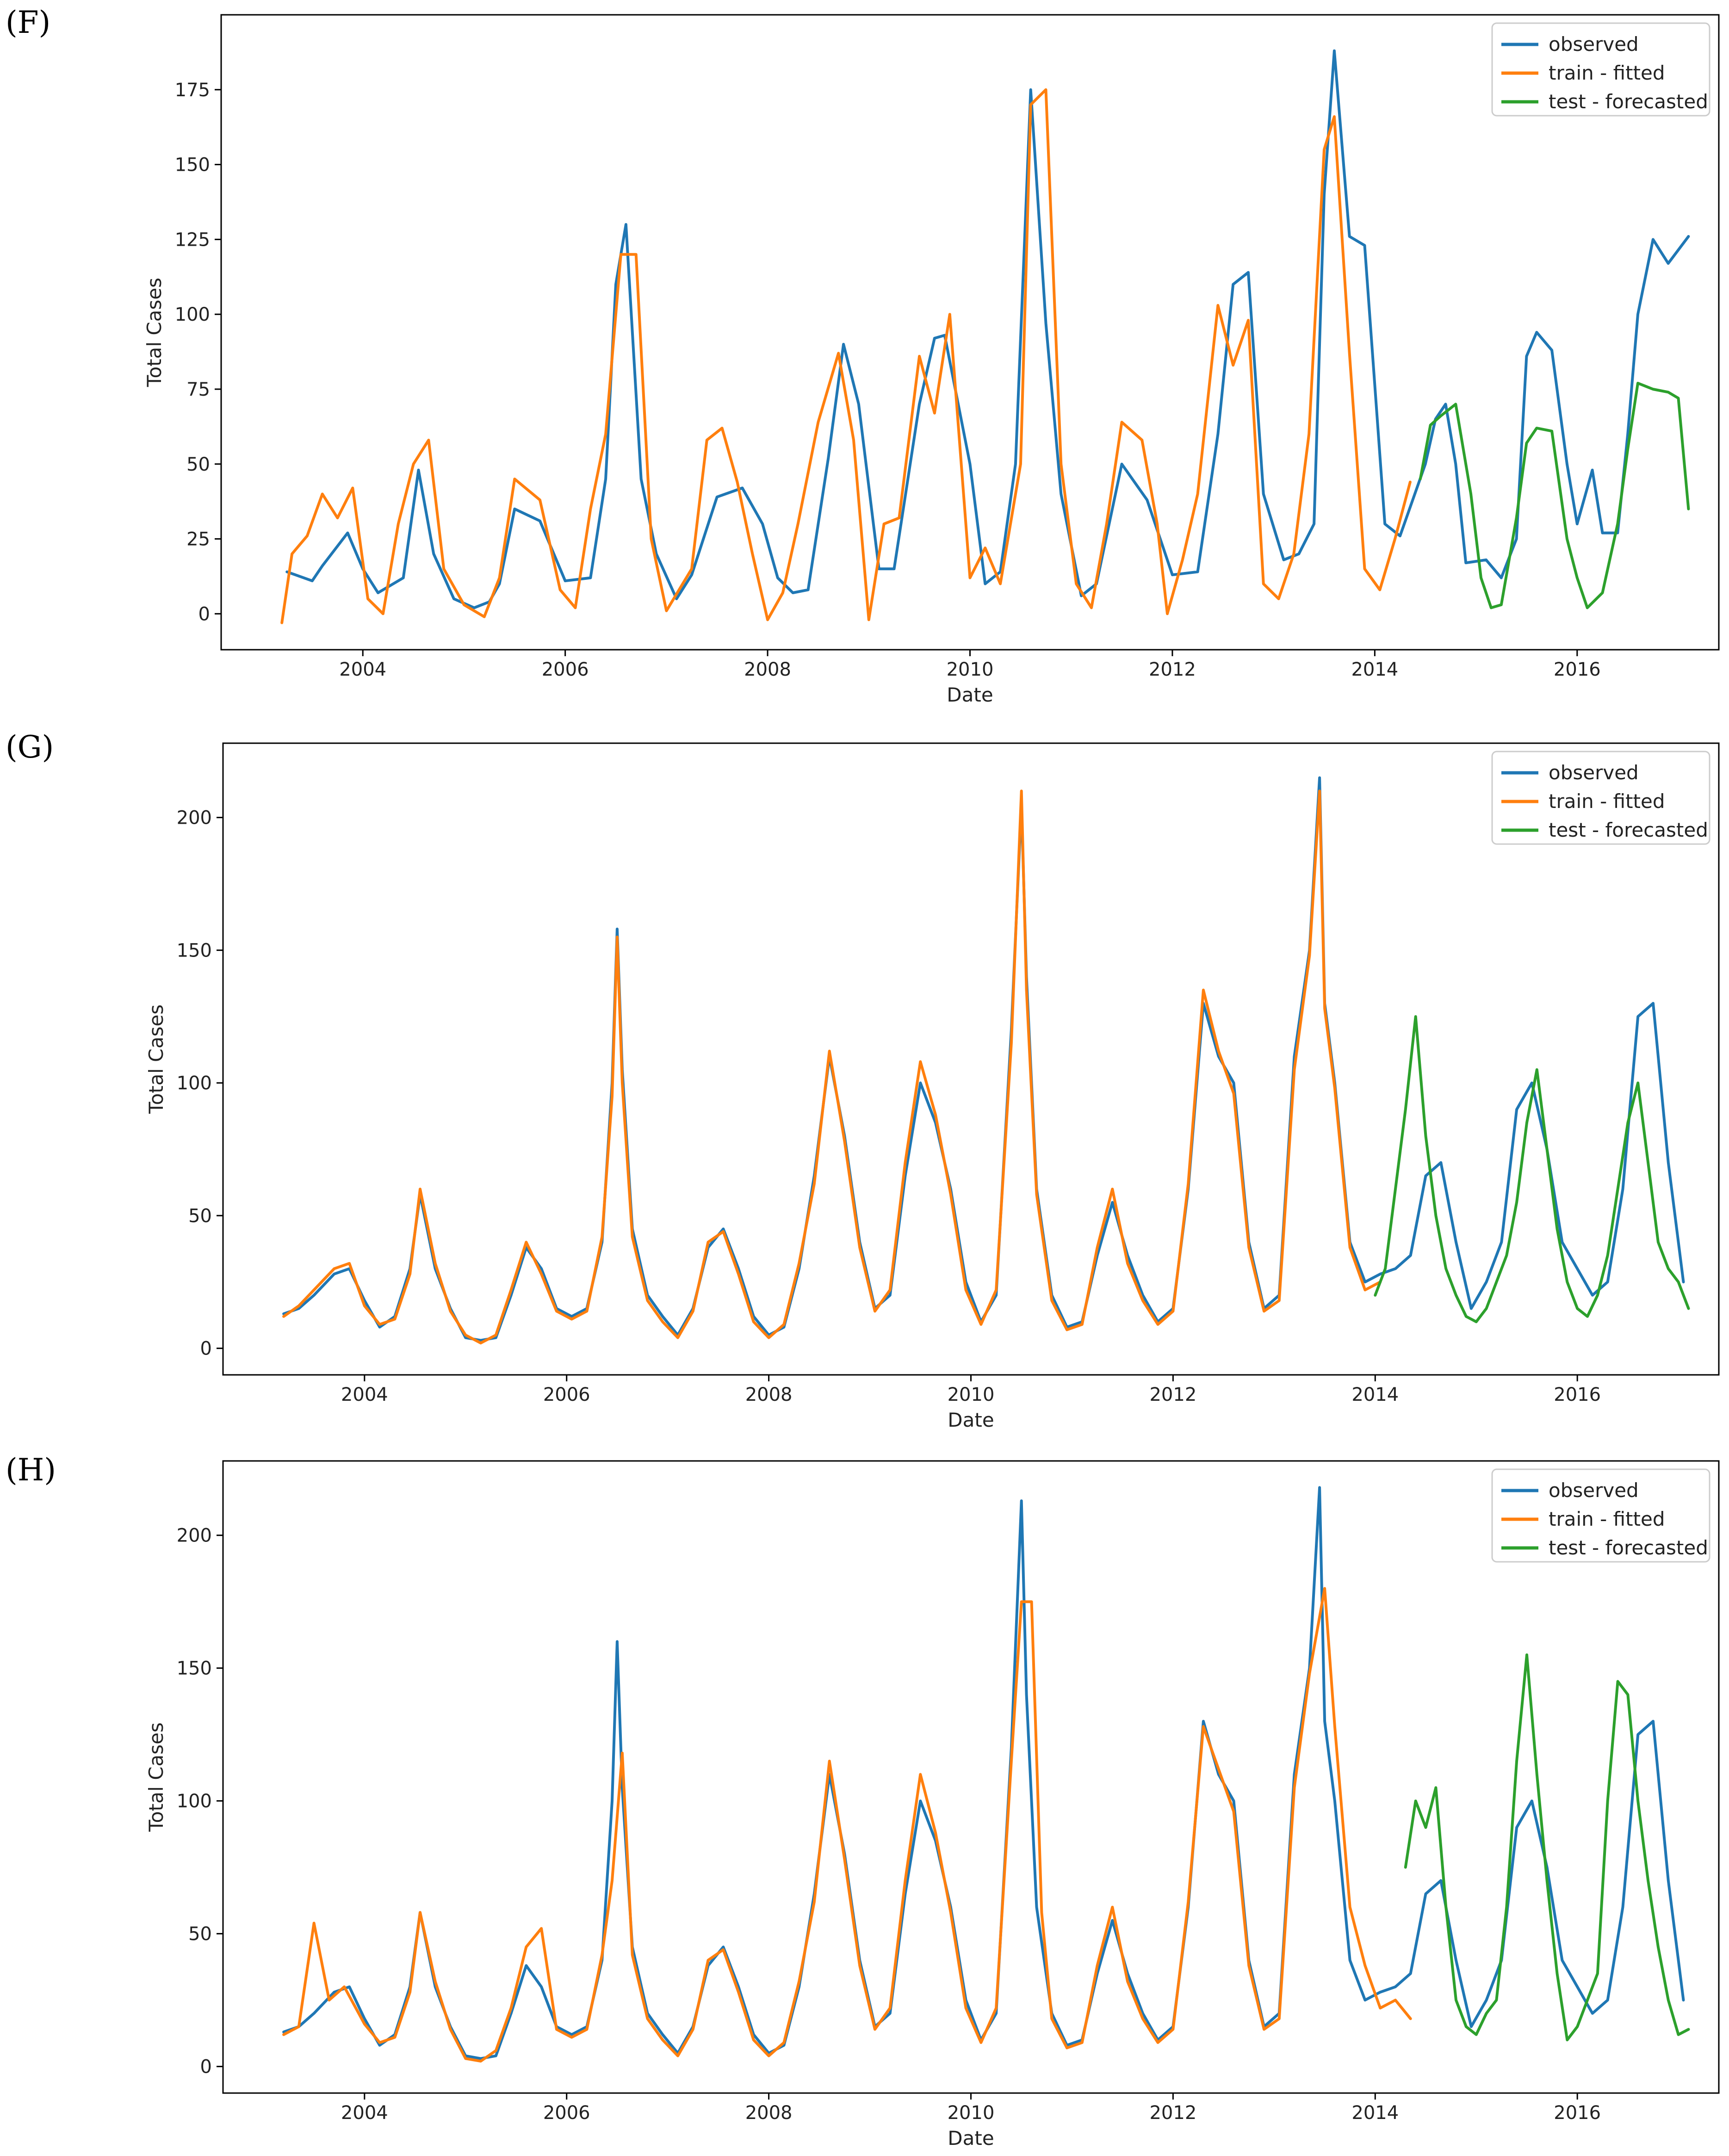 This screenshot has width=1729, height=2156. What do you see at coordinates (28, 22) in the screenshot?
I see `panel-label-f: (F)` at bounding box center [28, 22].